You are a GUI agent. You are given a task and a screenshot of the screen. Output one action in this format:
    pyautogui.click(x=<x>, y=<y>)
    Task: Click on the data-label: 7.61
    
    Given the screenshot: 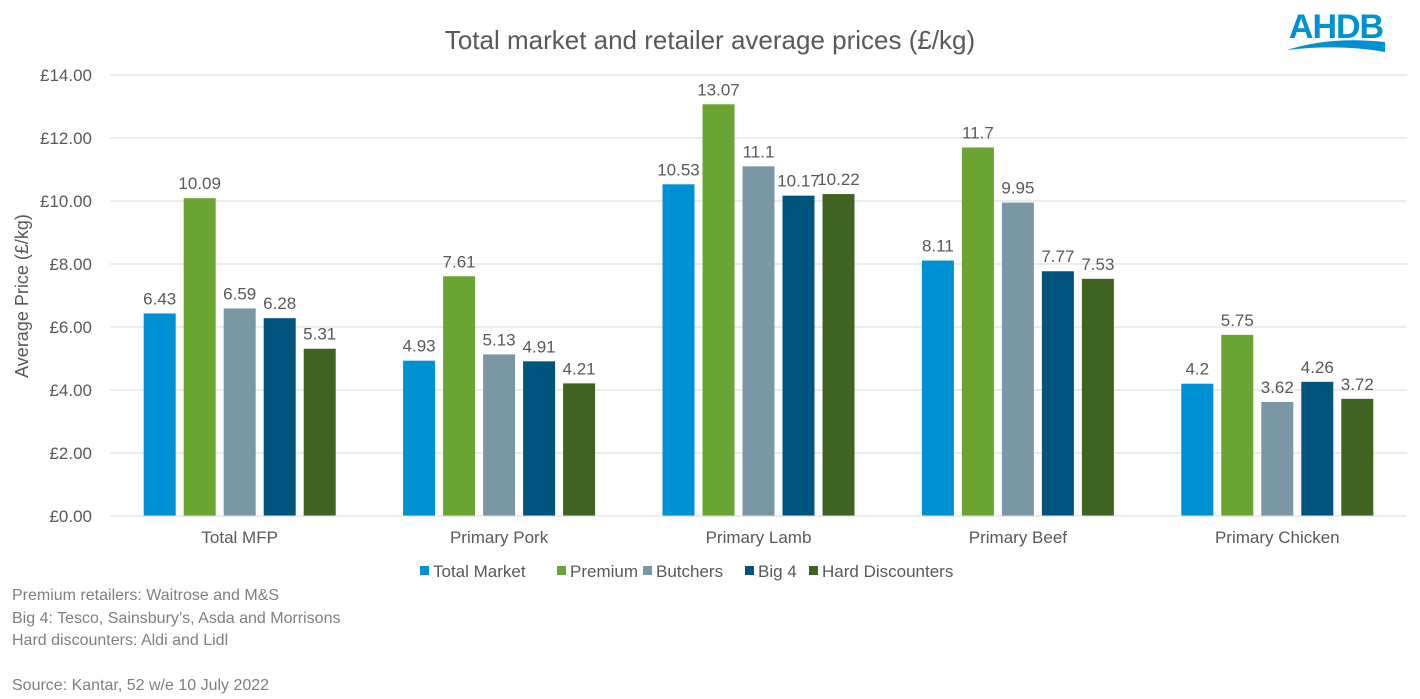 What is the action you would take?
    pyautogui.click(x=459, y=261)
    